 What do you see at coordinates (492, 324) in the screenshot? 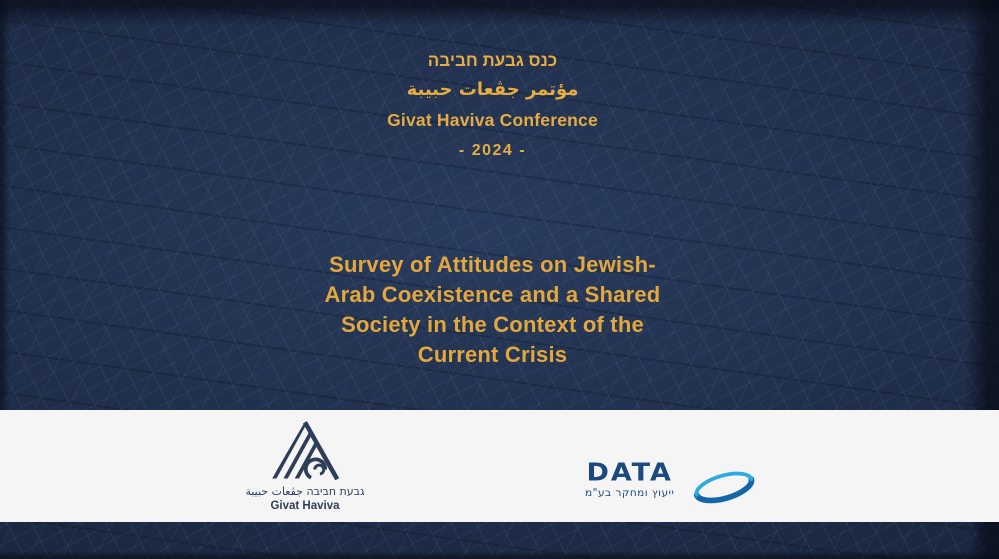
I see `title-line-3: Society in the Context of the` at bounding box center [492, 324].